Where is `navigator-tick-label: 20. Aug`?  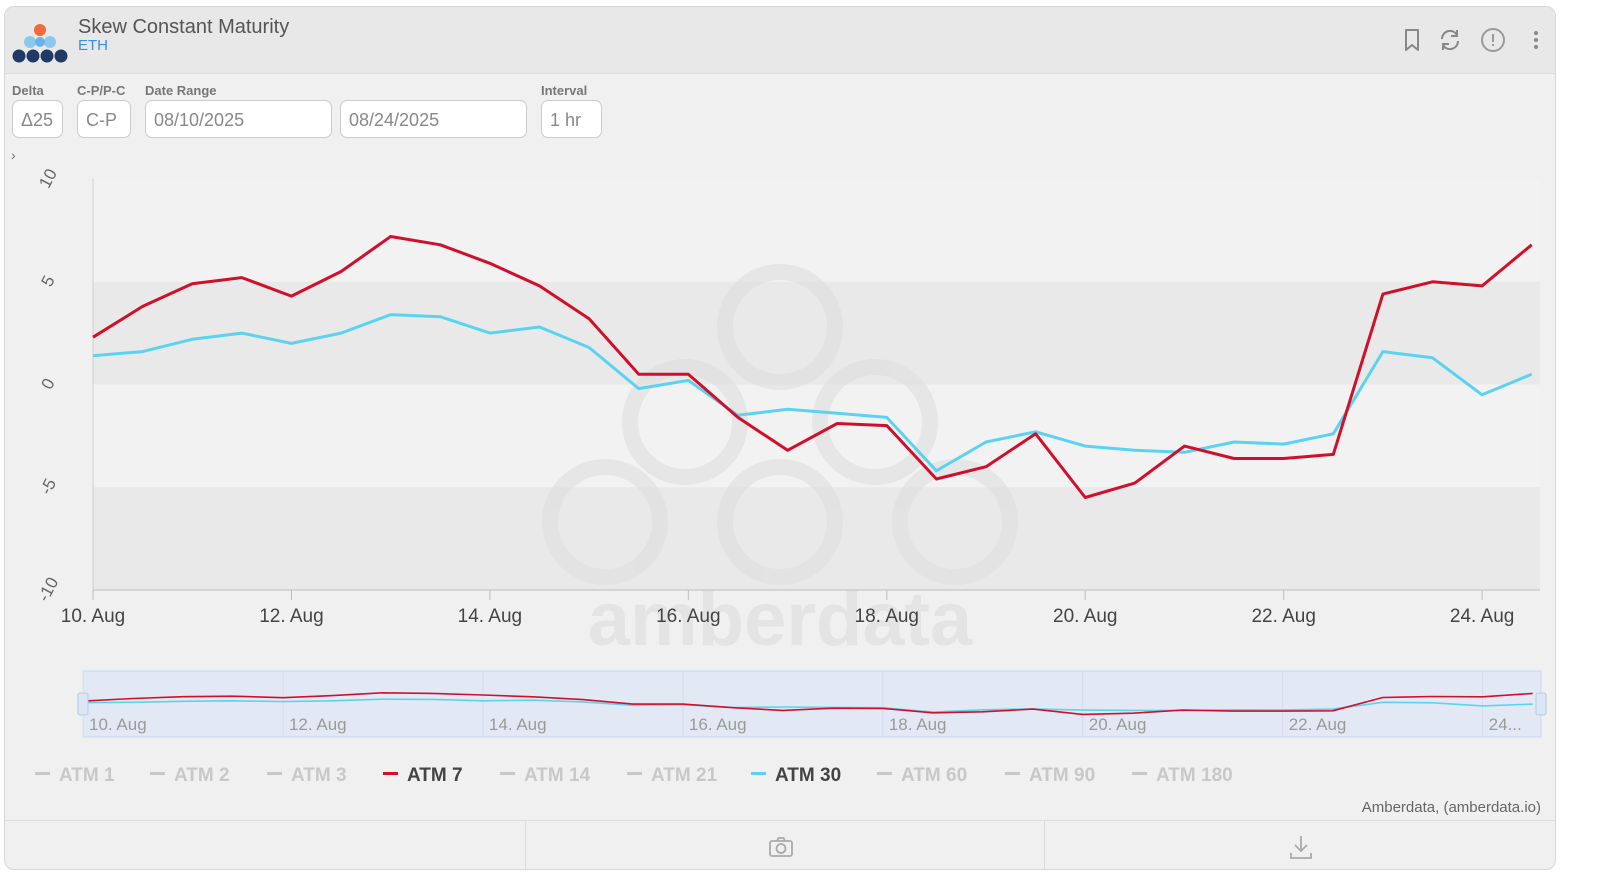
navigator-tick-label: 20. Aug is located at coordinates (1118, 724).